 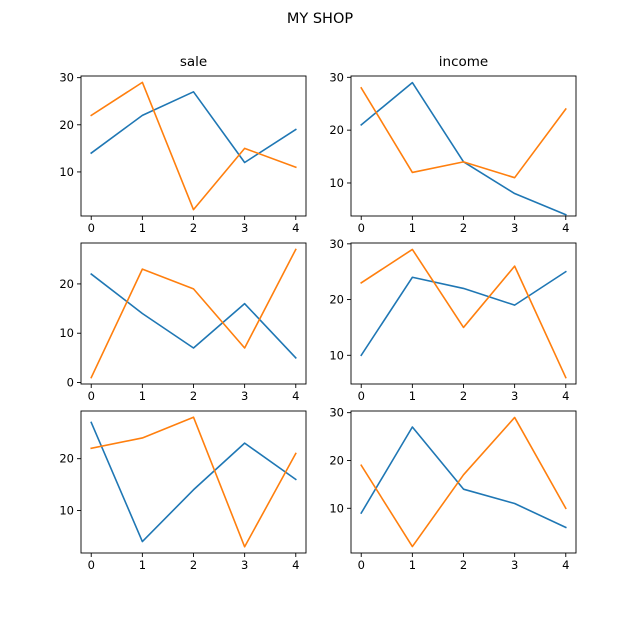 I want to click on subplot-5: 0 1 2 3 4 10 20, so click(x=183, y=491).